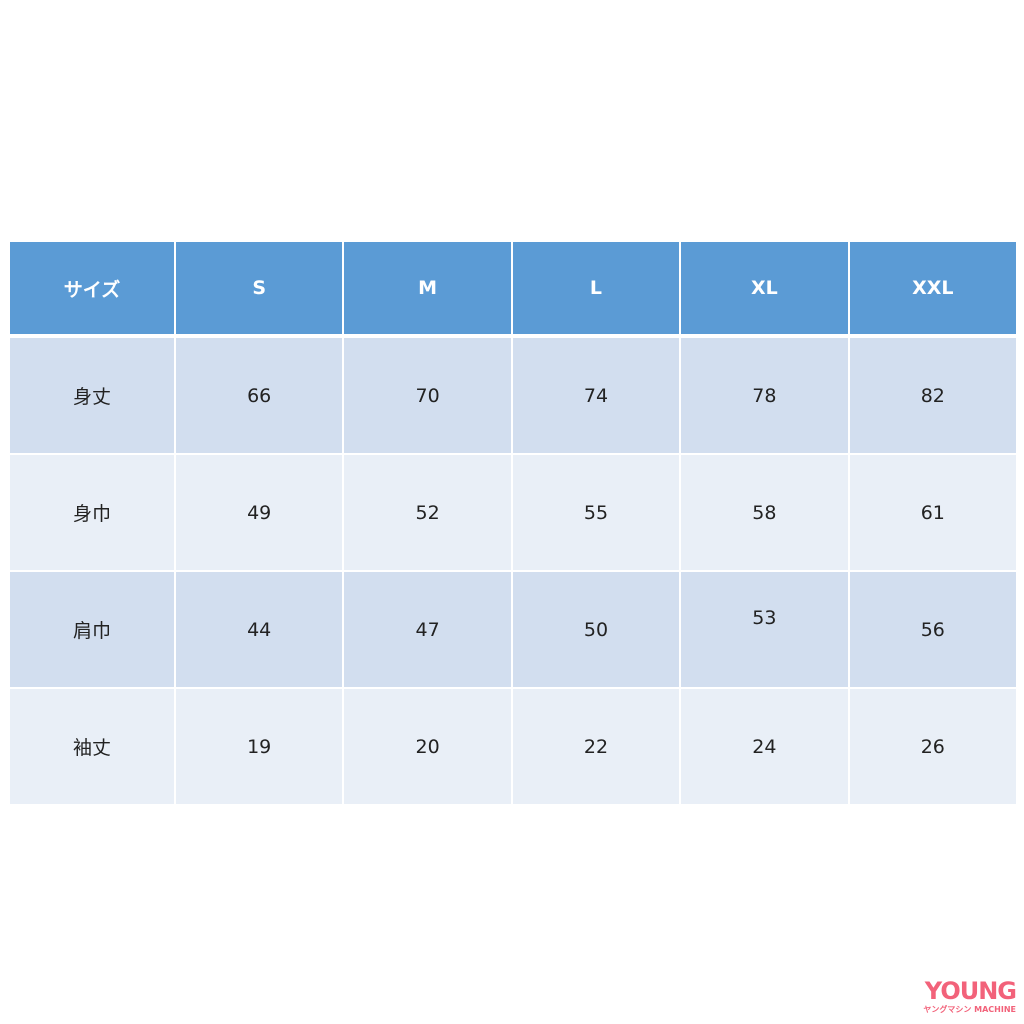 The height and width of the screenshot is (1024, 1024). Describe the element at coordinates (933, 512) in the screenshot. I see `table-cell: 61` at that location.